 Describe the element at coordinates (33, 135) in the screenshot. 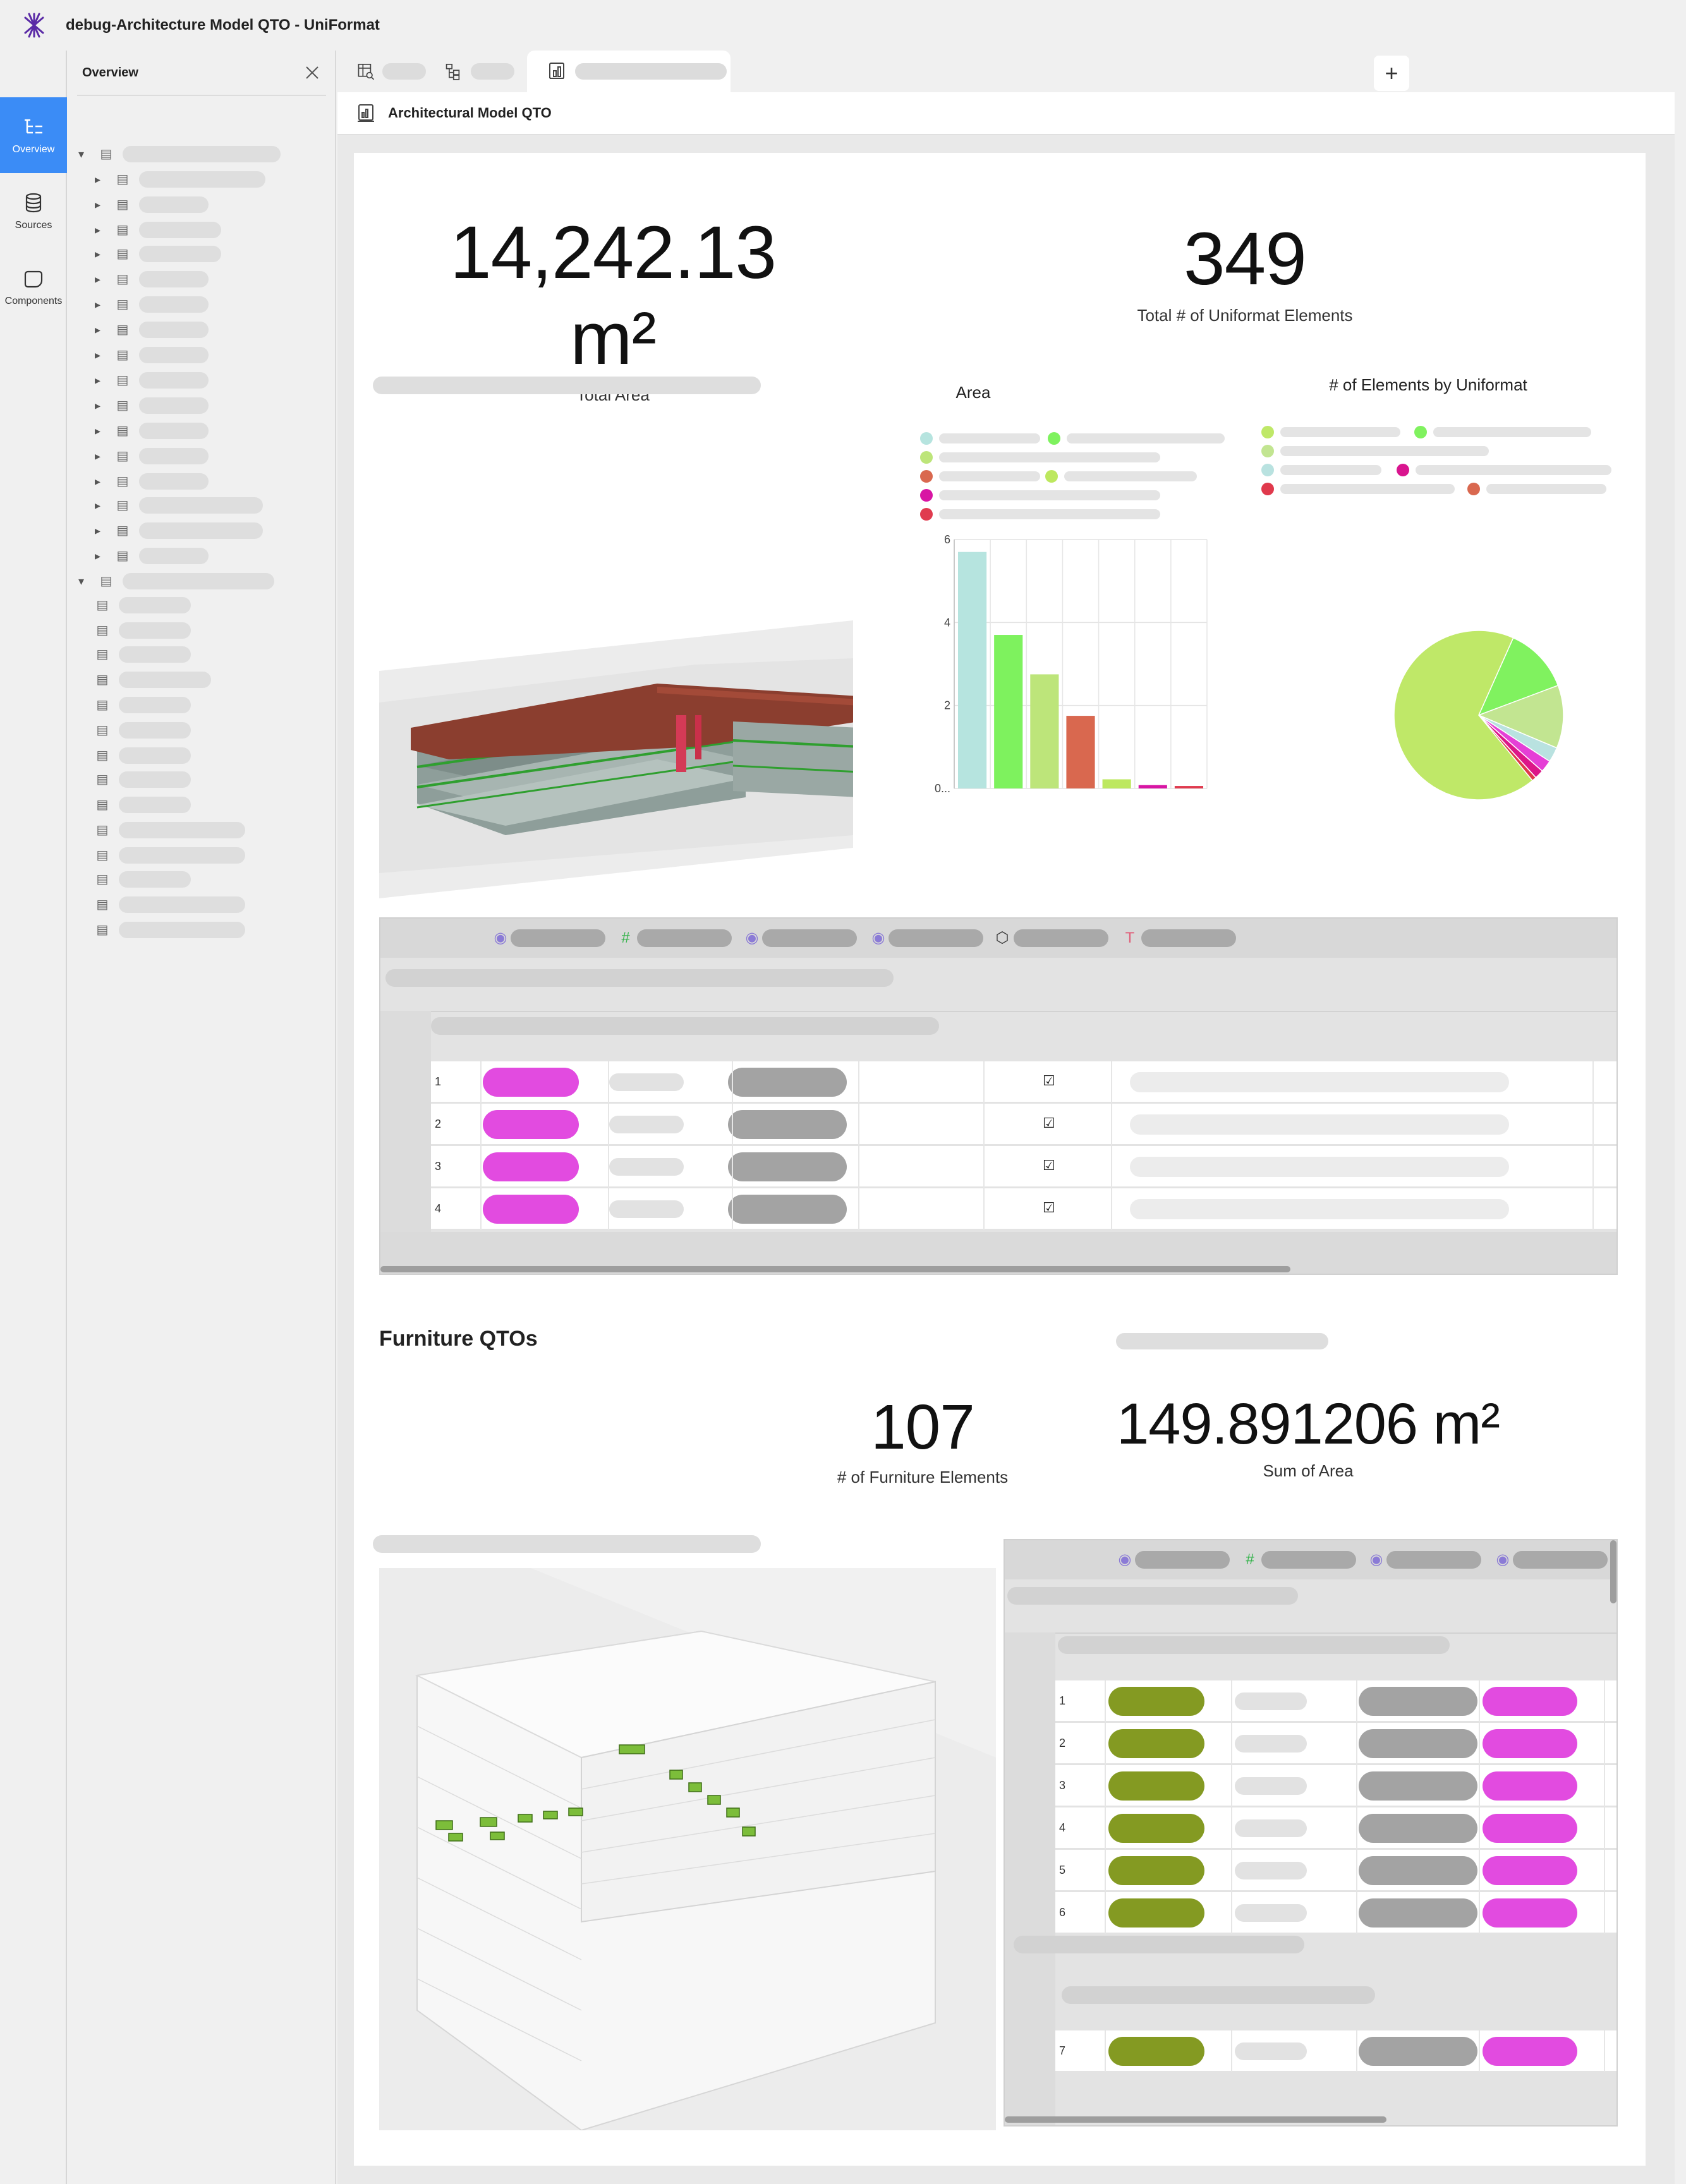

I see `rail-item-overview: Overview` at that location.